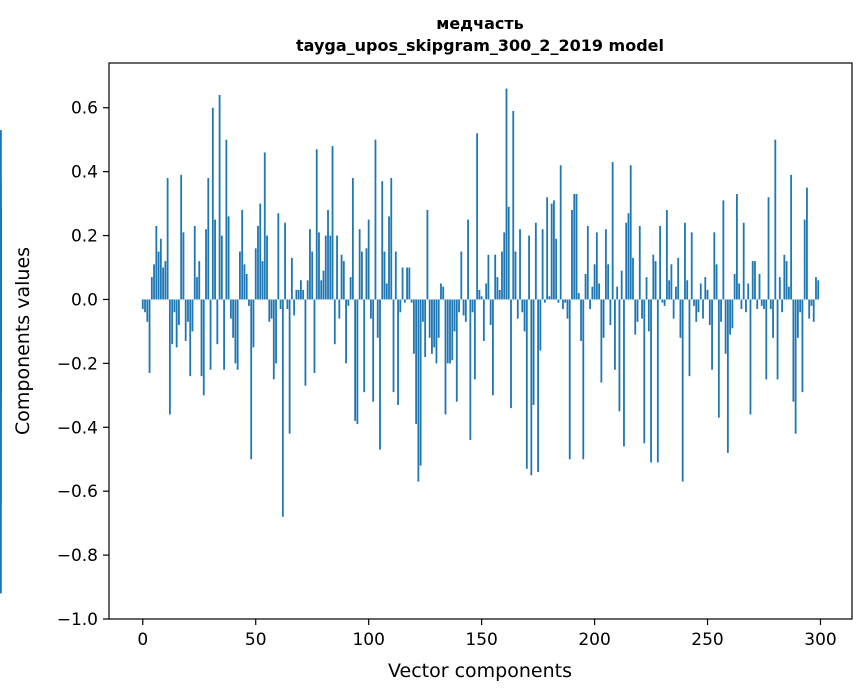 This screenshot has width=867, height=696. I want to click on y-tick-label: −1.0, so click(77, 620).